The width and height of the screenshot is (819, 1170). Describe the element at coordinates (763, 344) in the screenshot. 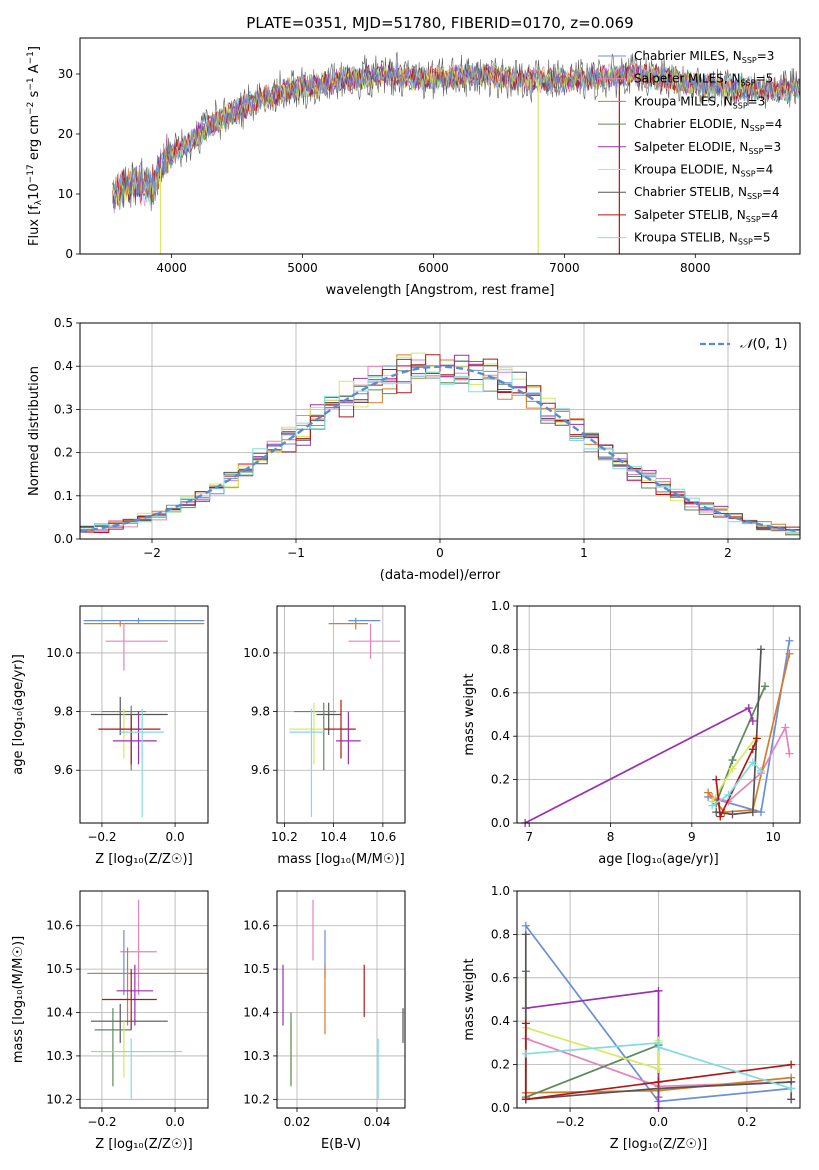

I see `normal-legend-label: 𝒩(0, 1)` at that location.